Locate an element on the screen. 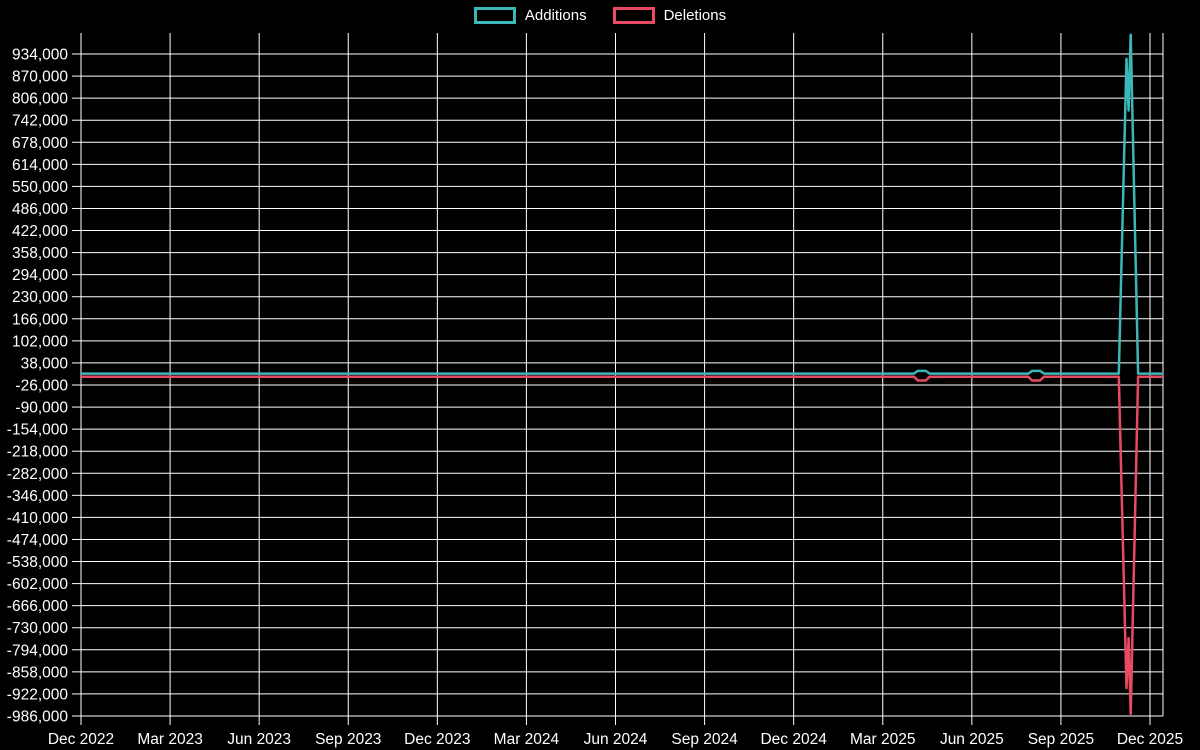 This screenshot has height=750, width=1200. x-tick-label: Sep 2024 is located at coordinates (704, 739).